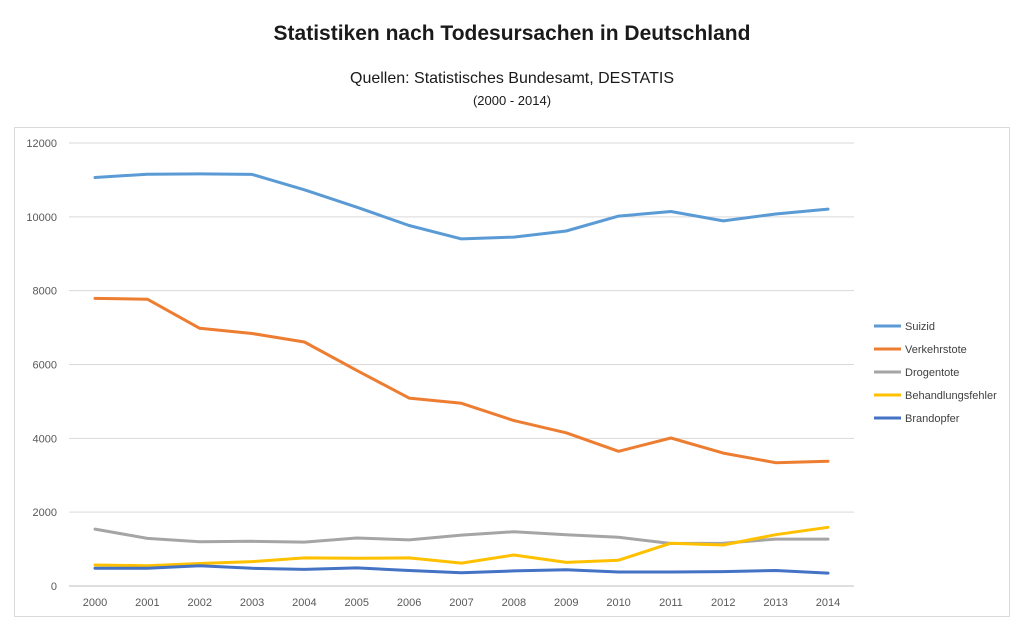 The width and height of the screenshot is (1024, 631). I want to click on legend-label-brandopfer: Brandopfer, so click(932, 419).